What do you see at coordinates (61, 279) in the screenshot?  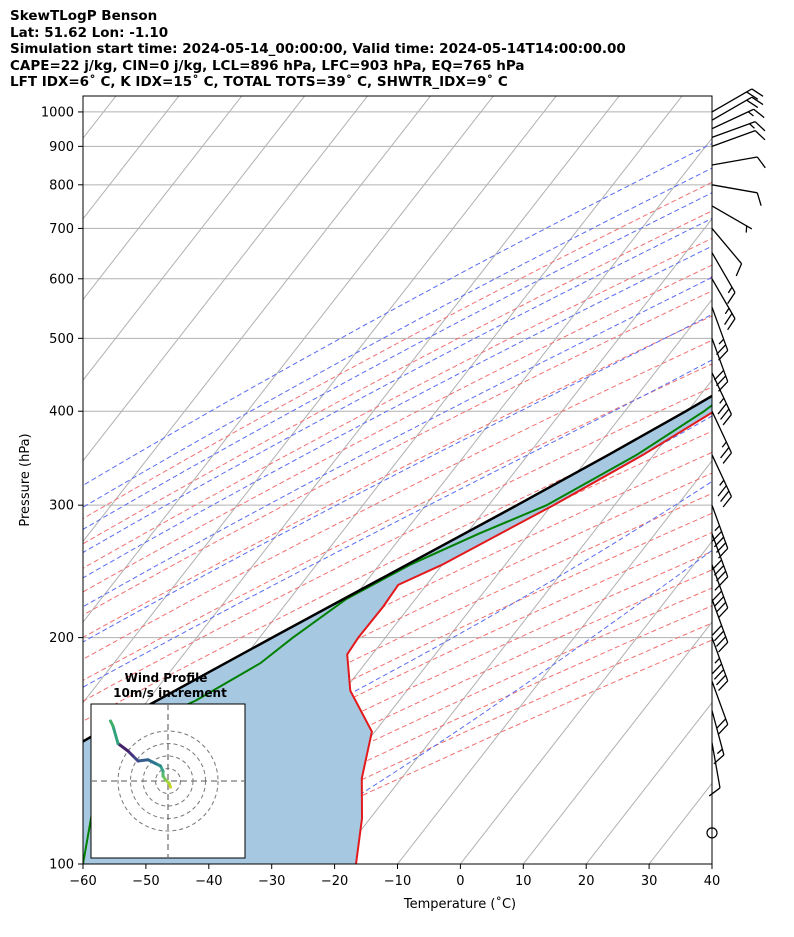 I see `y-tick-label: 600` at bounding box center [61, 279].